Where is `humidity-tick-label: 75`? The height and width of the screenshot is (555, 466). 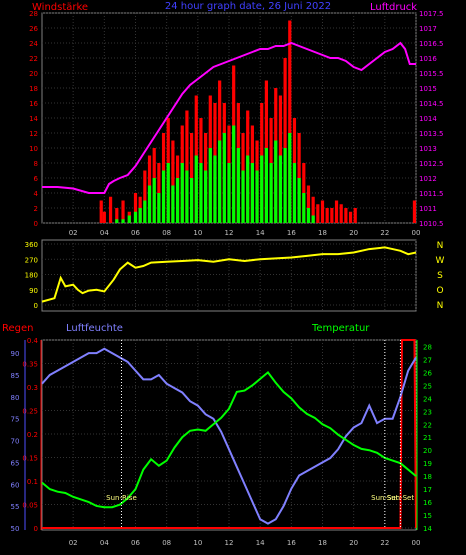
humidity-tick-label: 75 is located at coordinates (15, 420).